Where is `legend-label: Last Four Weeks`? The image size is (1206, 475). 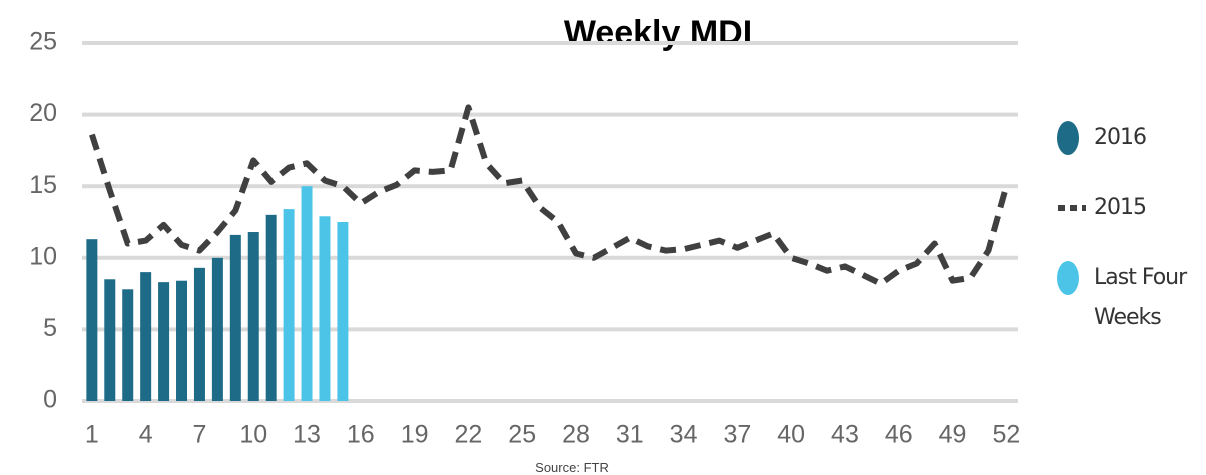
legend-label: Last Four Weeks is located at coordinates (1140, 297).